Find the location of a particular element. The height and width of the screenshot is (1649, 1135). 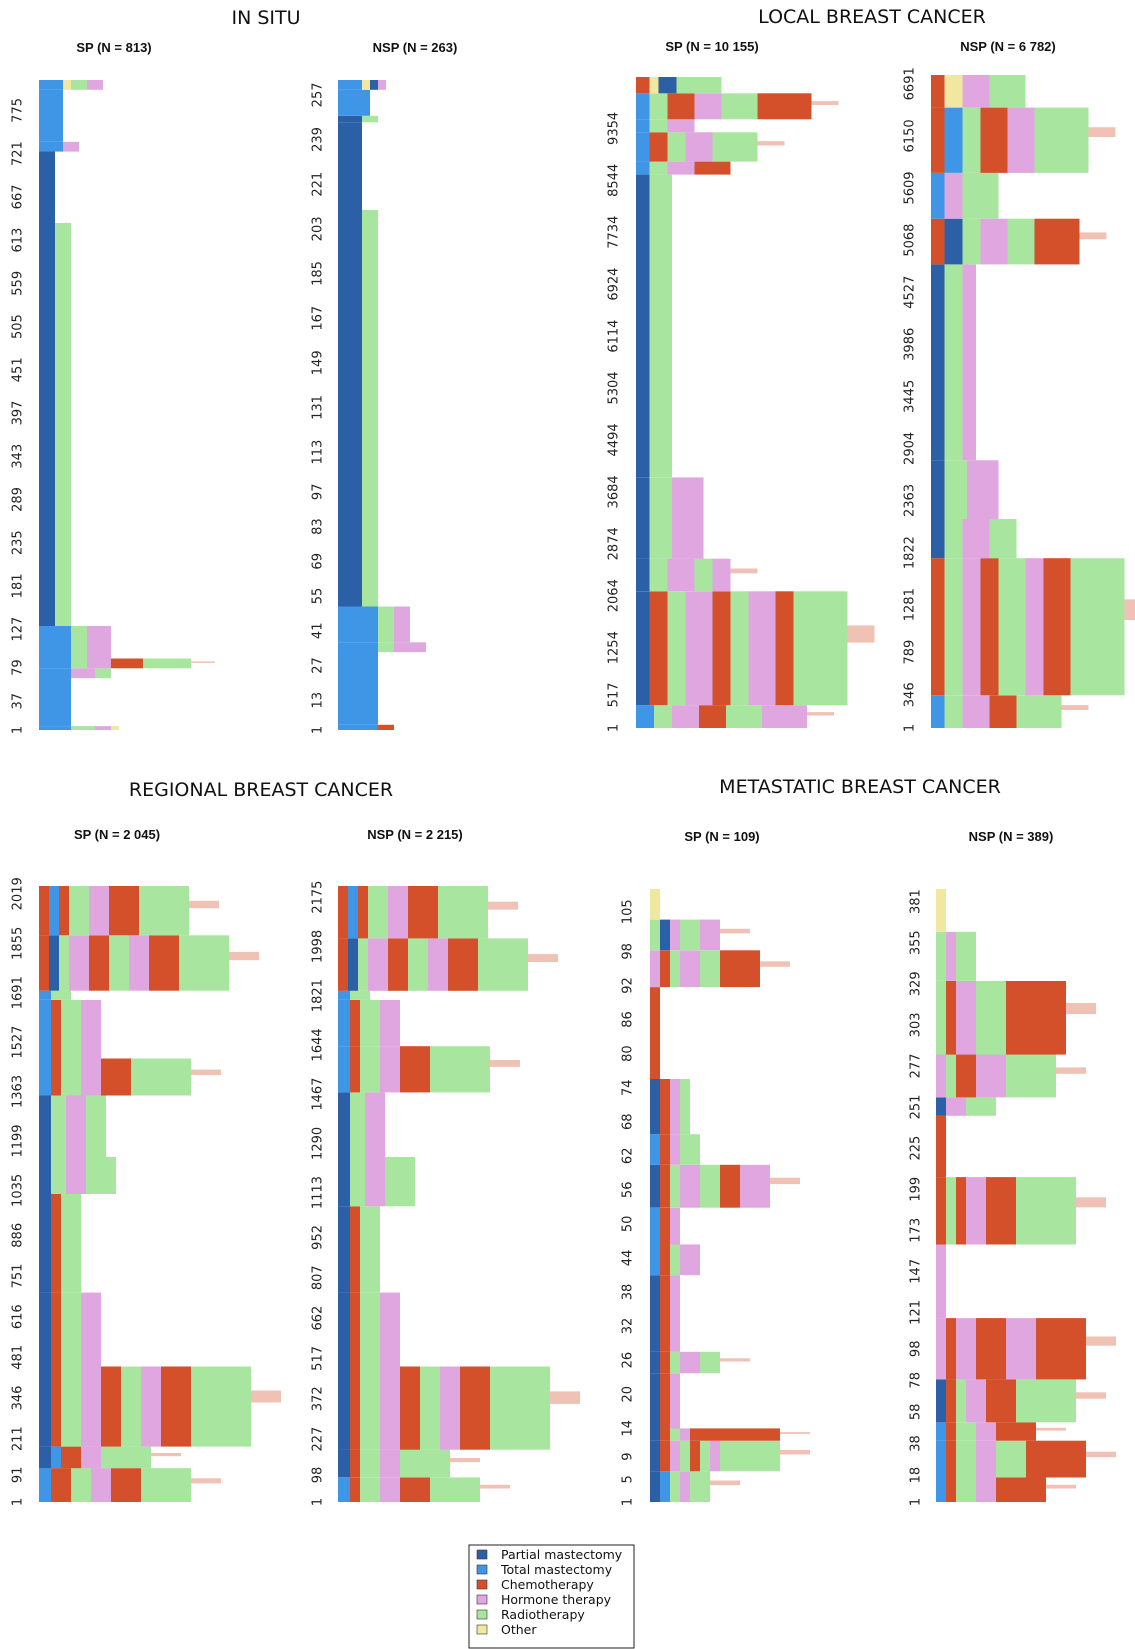

y-tick-label: 5609 is located at coordinates (910, 187).